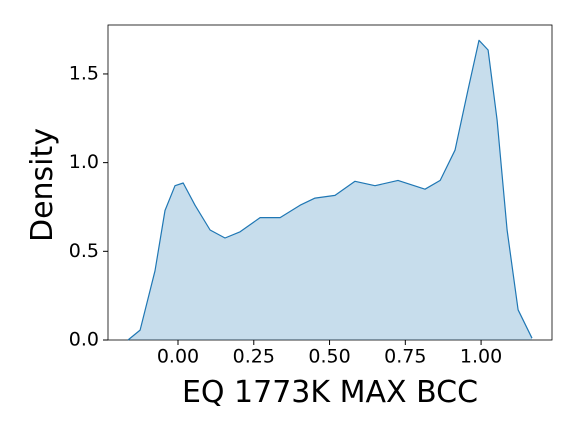 Image resolution: width=576 pixels, height=432 pixels. Describe the element at coordinates (84, 73) in the screenshot. I see `y-tick-label: 1.5` at that location.